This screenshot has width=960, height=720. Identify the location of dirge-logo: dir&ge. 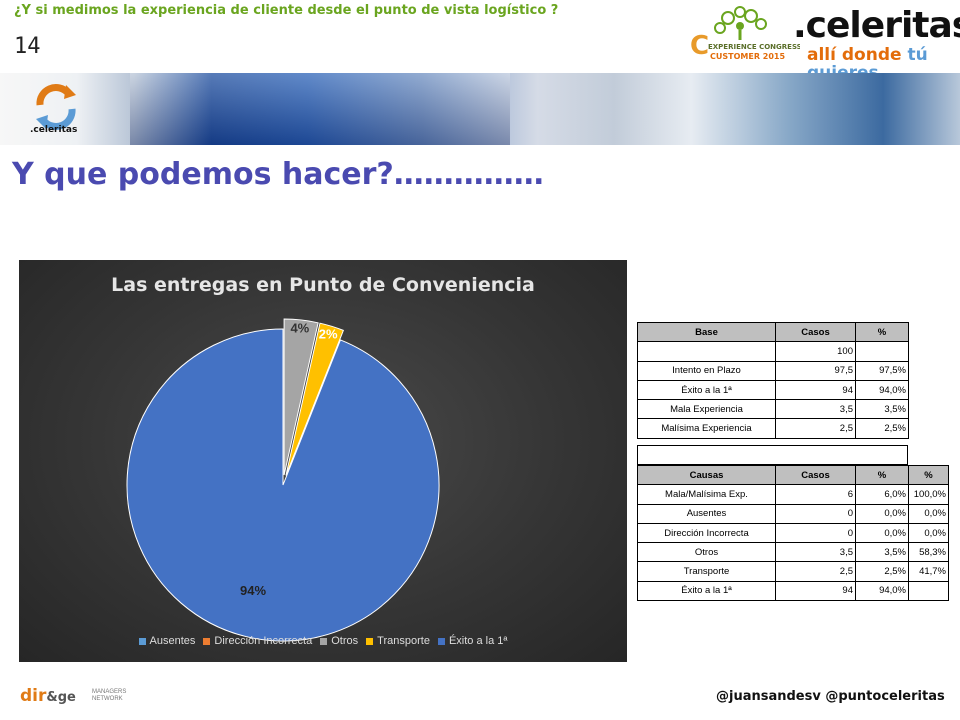
(48, 696).